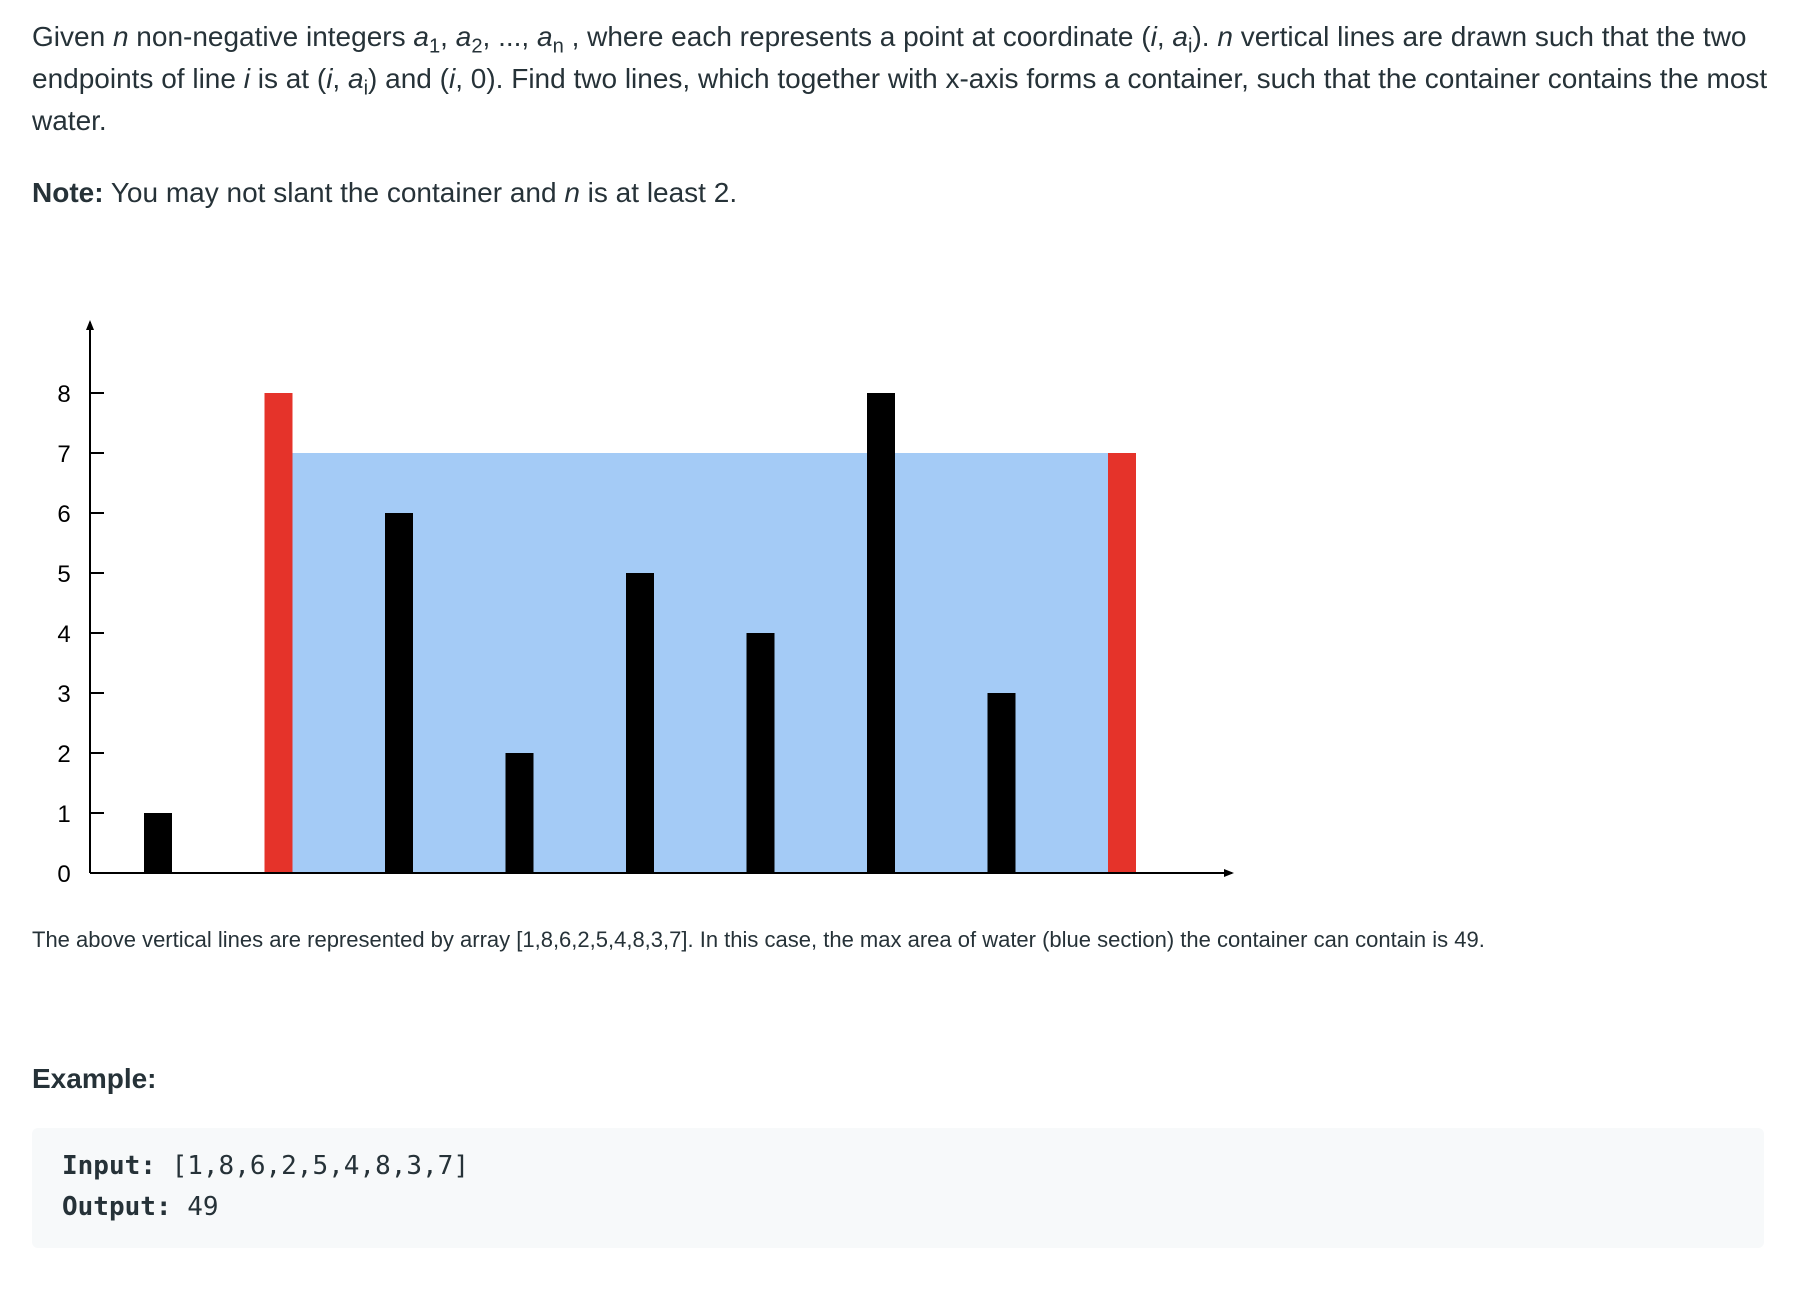  I want to click on y-tick-label: 3, so click(63, 694).